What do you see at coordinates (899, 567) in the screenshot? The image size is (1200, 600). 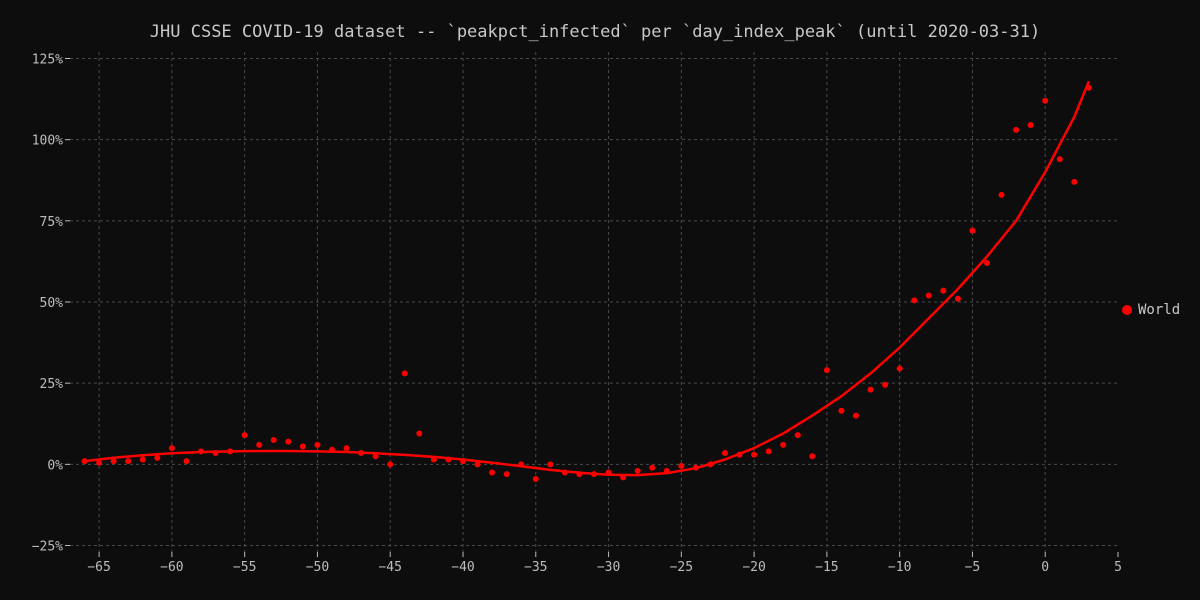 I see `x-tick-label: −10` at bounding box center [899, 567].